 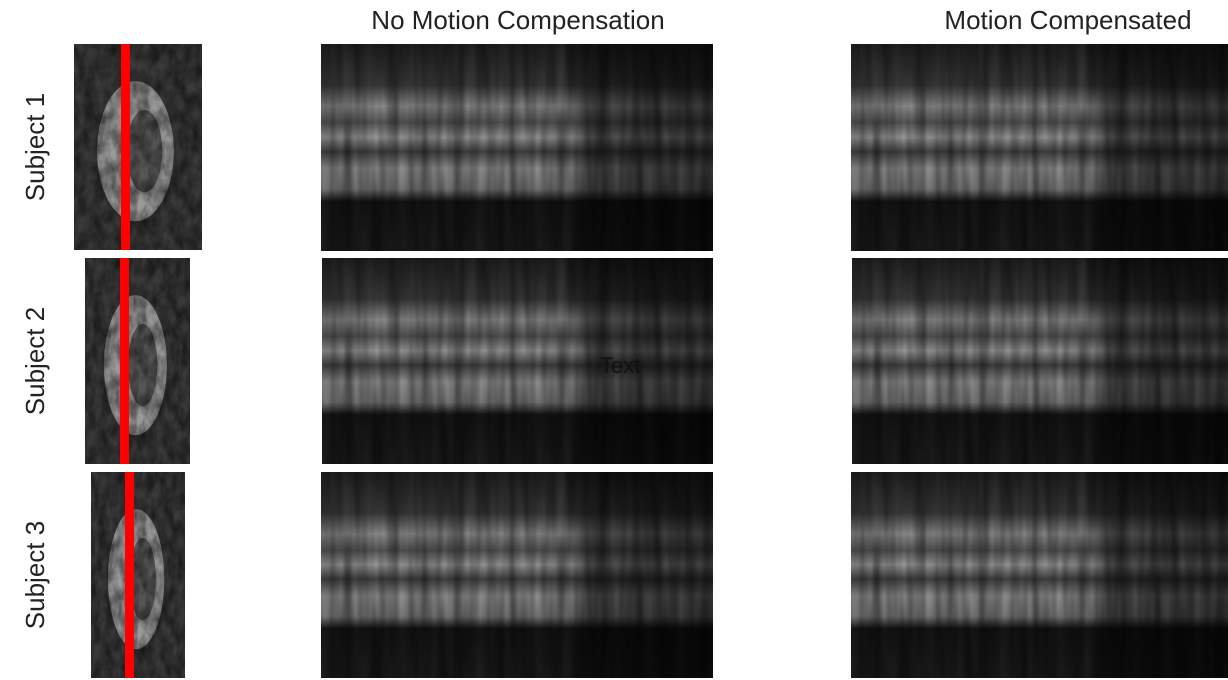 What do you see at coordinates (35, 361) in the screenshot?
I see `row-label: Subject 2` at bounding box center [35, 361].